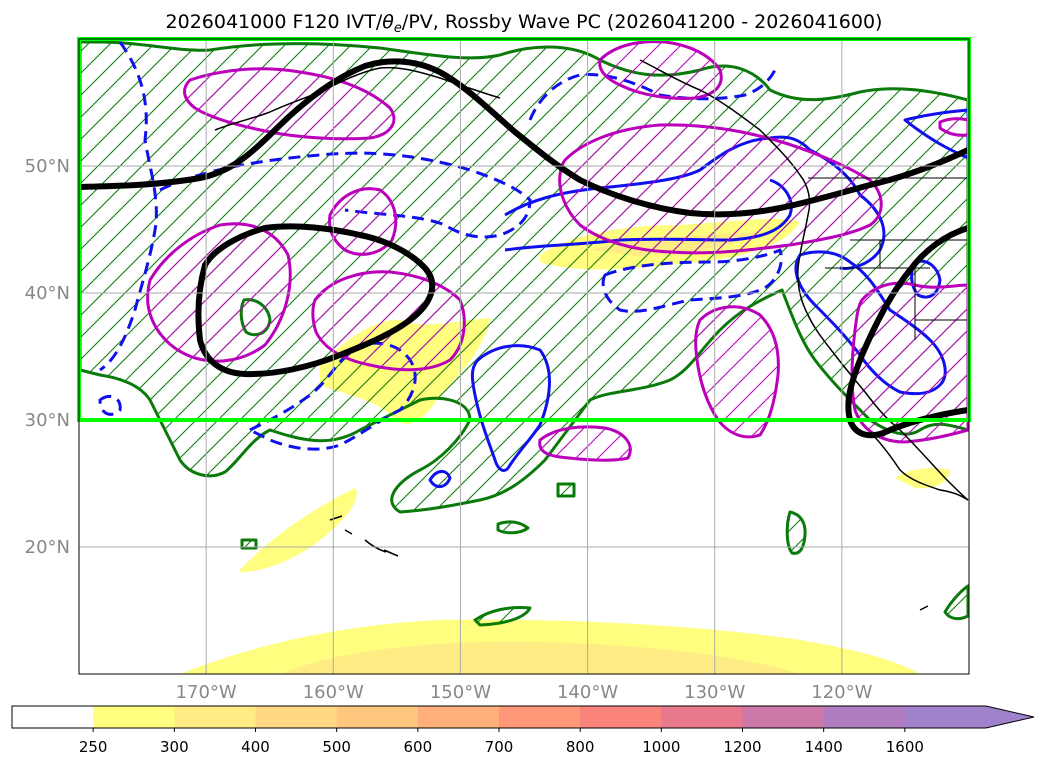 This screenshot has width=1047, height=767. Describe the element at coordinates (47, 293) in the screenshot. I see `lat-tick-label: 40°N` at that location.